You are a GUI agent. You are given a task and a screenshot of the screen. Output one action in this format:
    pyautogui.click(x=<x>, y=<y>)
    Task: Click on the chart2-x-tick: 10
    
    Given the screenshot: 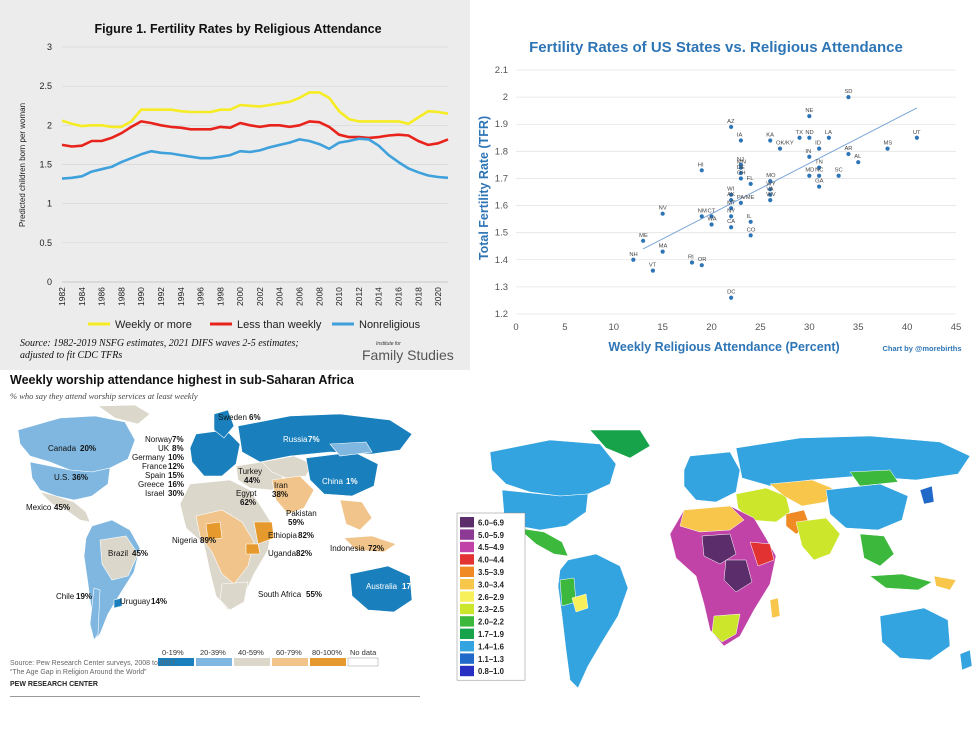 What is the action you would take?
    pyautogui.click(x=613, y=327)
    